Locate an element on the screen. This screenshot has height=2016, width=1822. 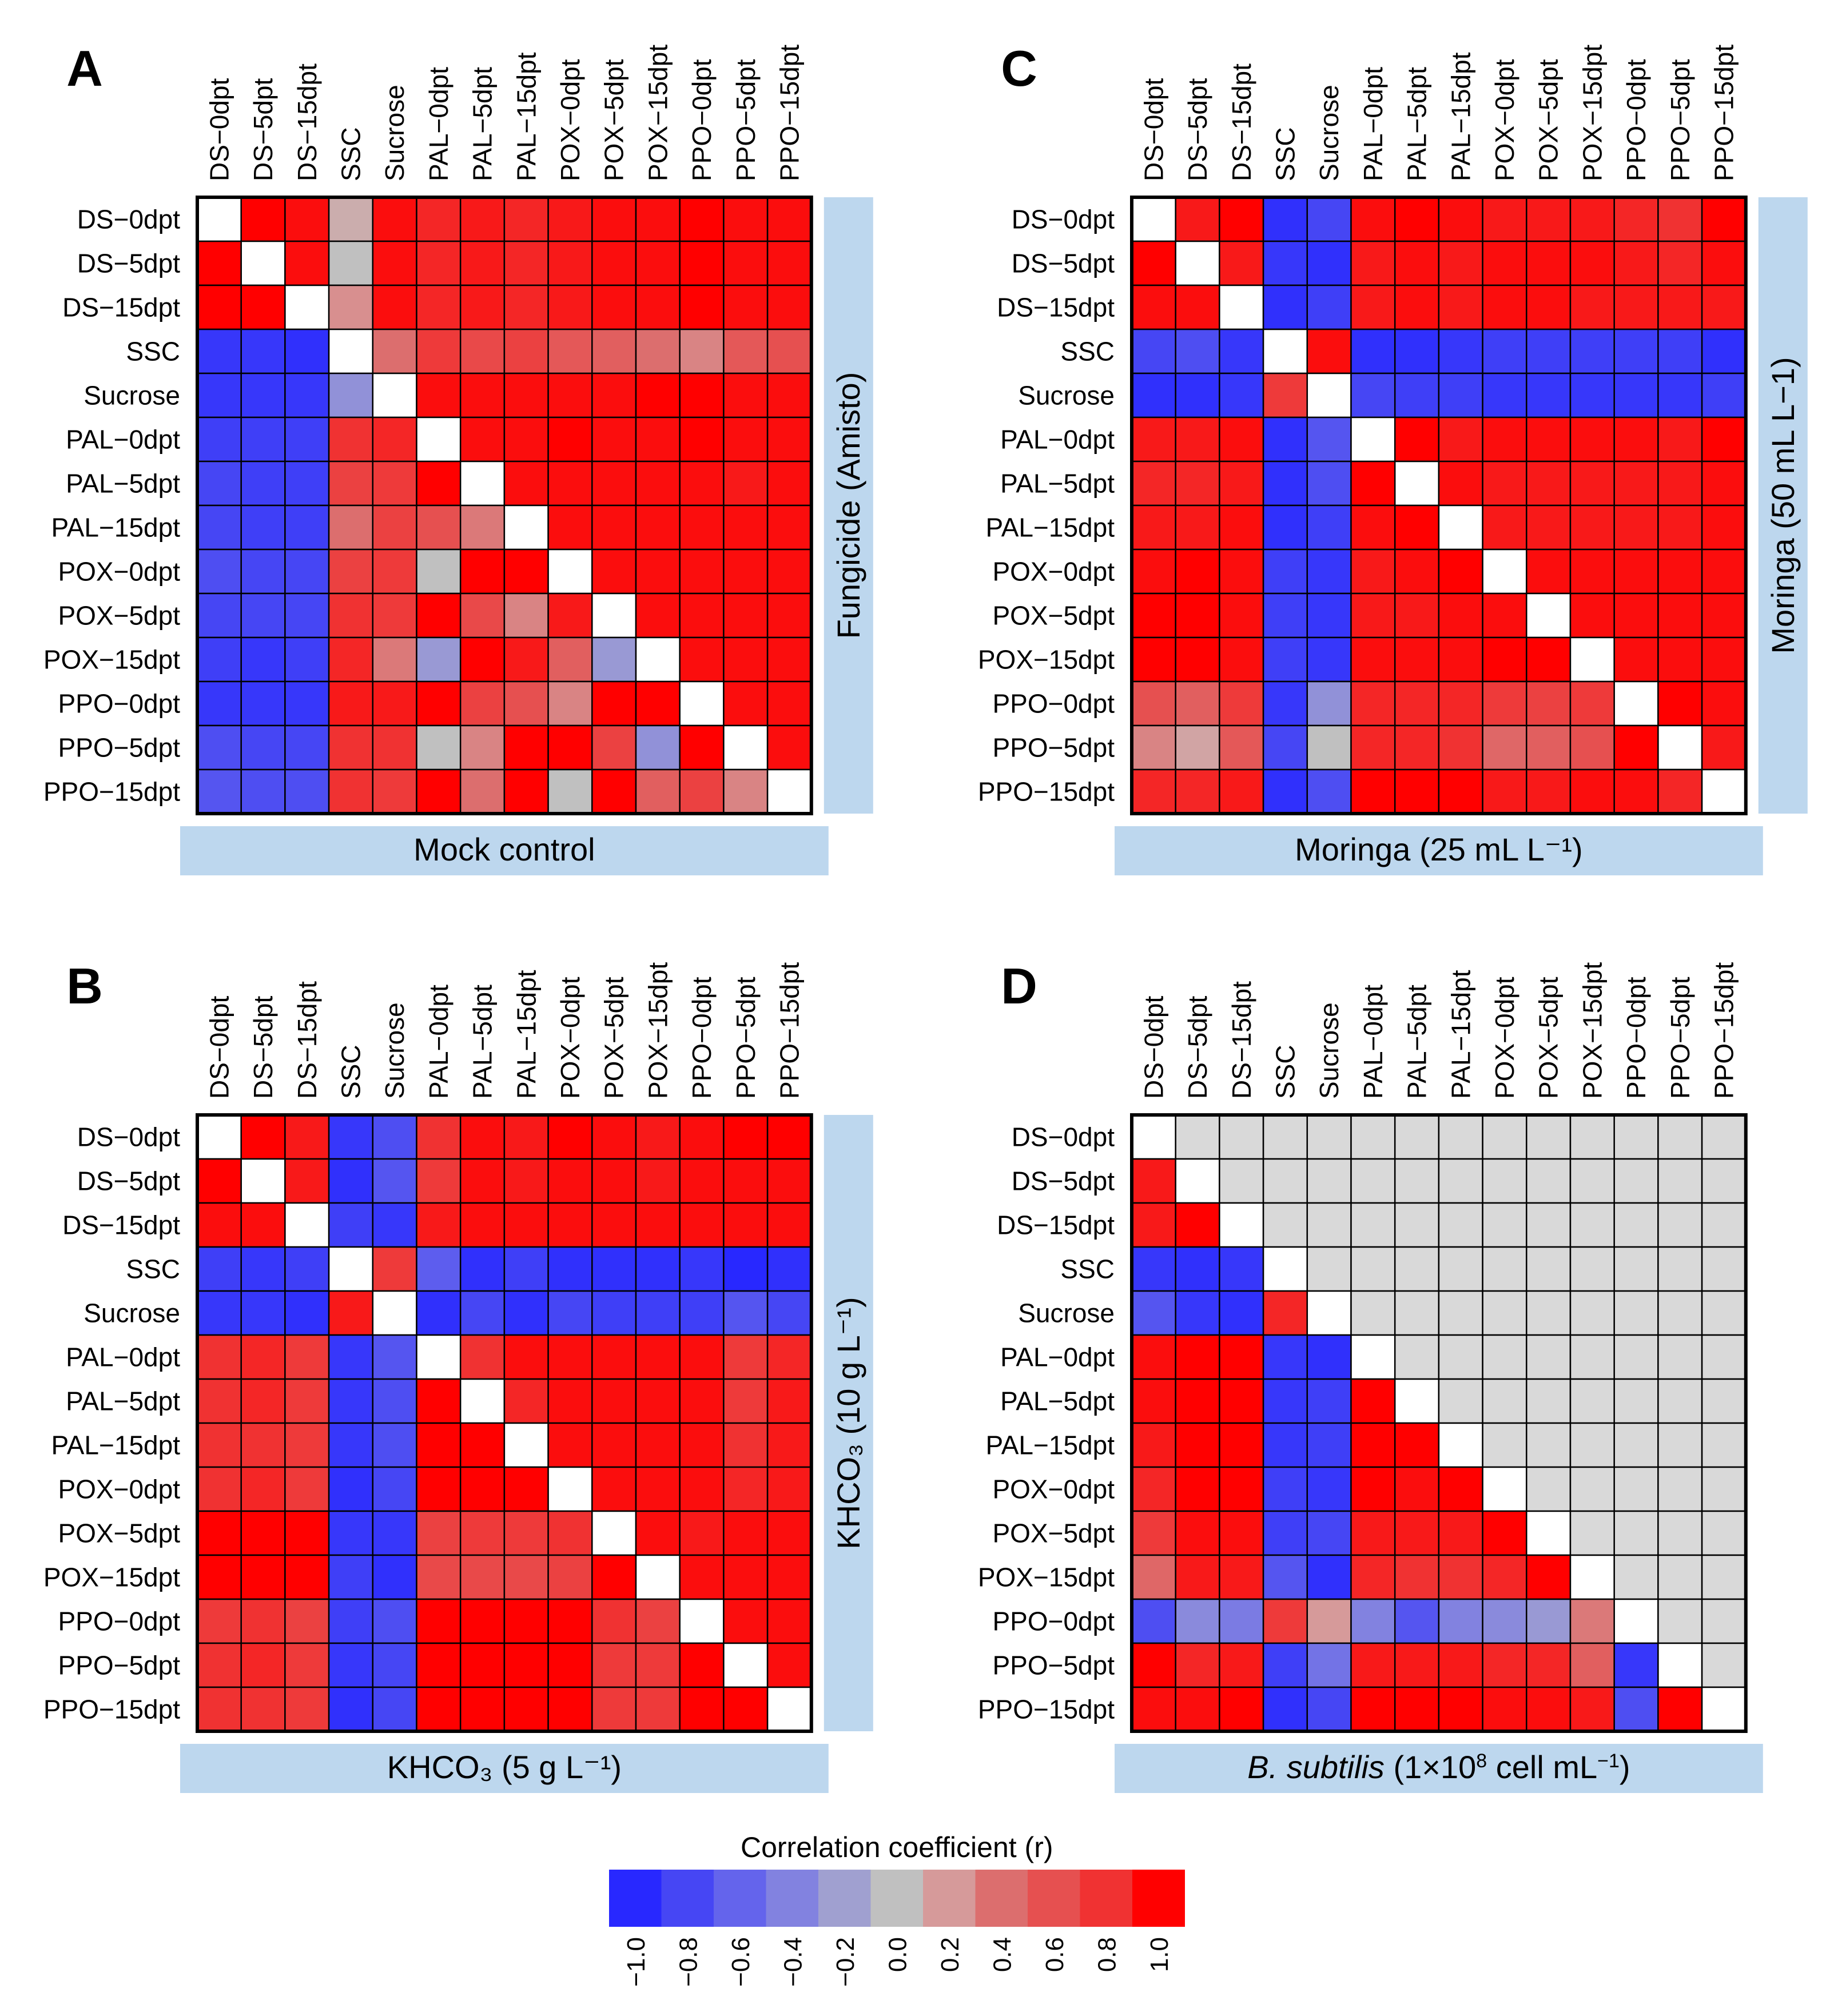
row-label: POX−15dpt is located at coordinates (111, 660).